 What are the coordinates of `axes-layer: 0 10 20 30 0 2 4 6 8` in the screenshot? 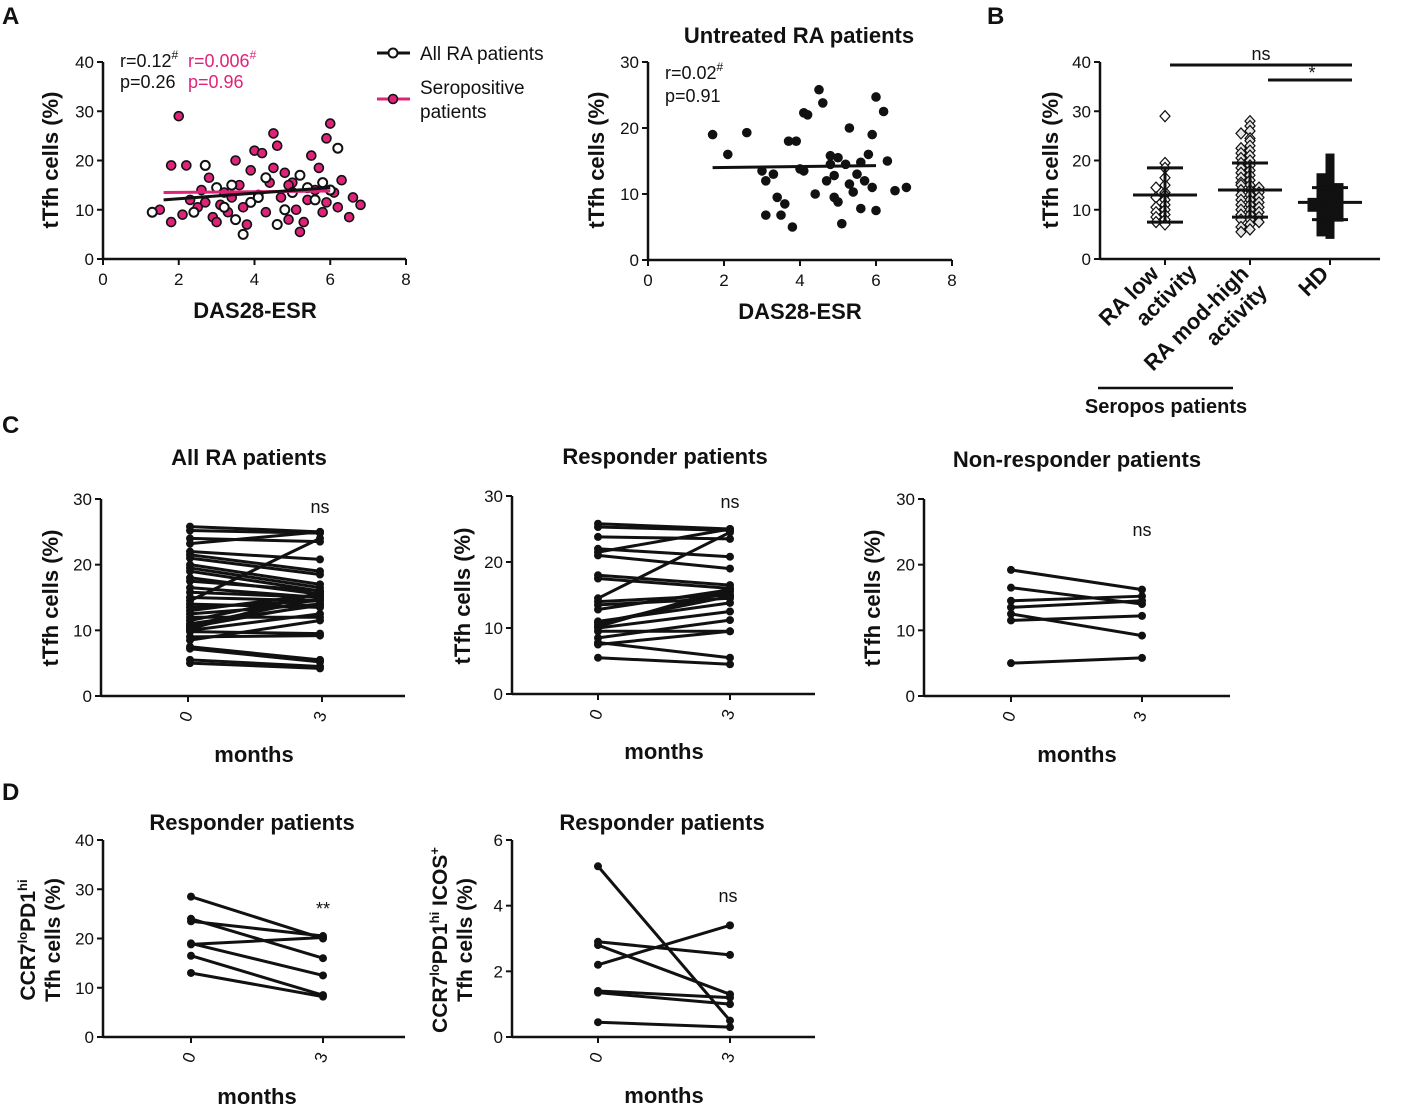 It's located at (788, 171).